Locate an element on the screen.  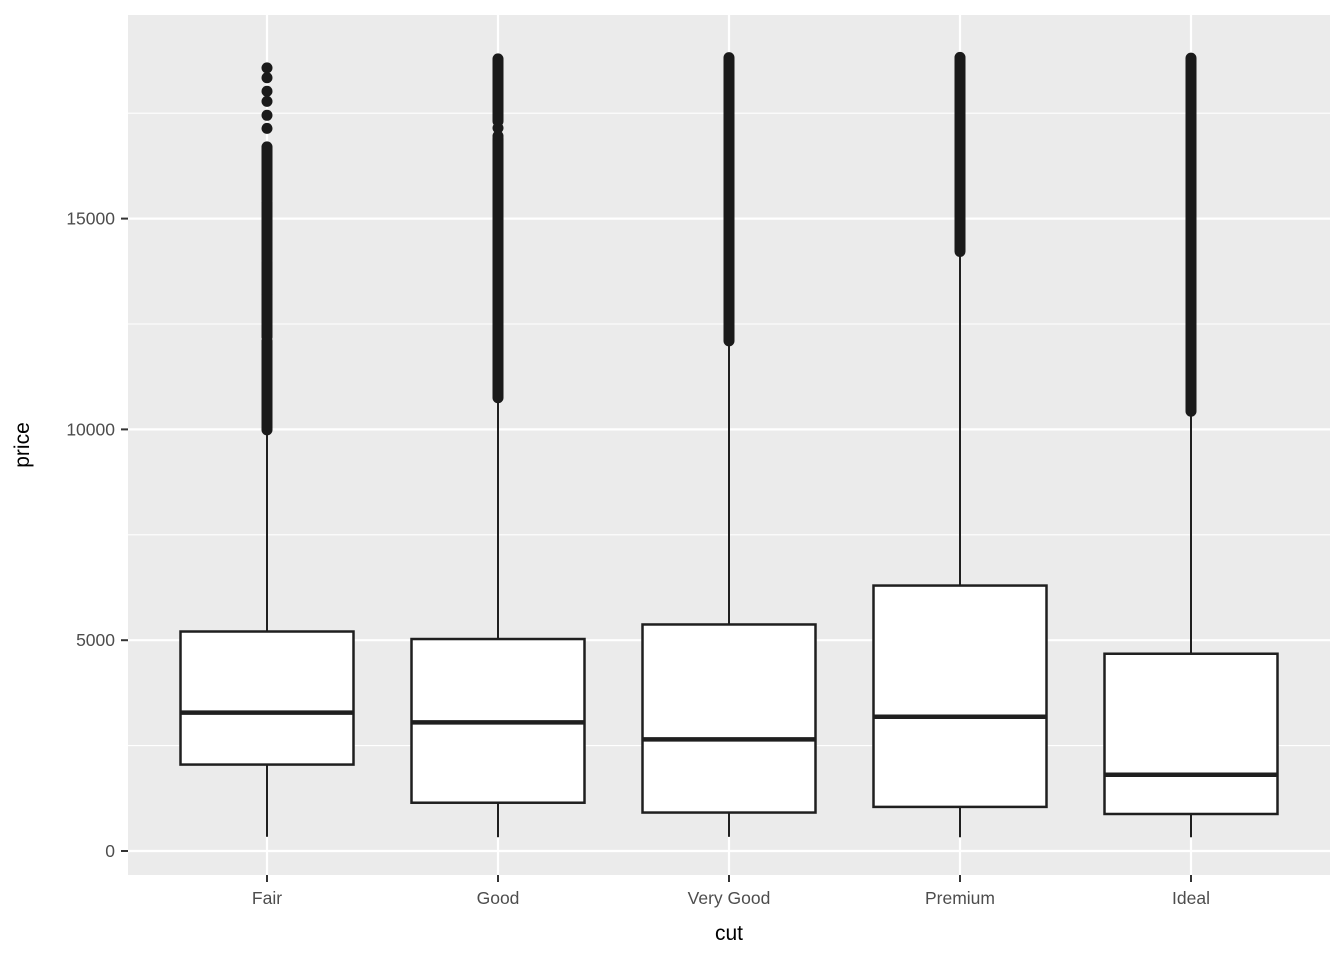
x-tick-label-premium: Premium is located at coordinates (960, 898).